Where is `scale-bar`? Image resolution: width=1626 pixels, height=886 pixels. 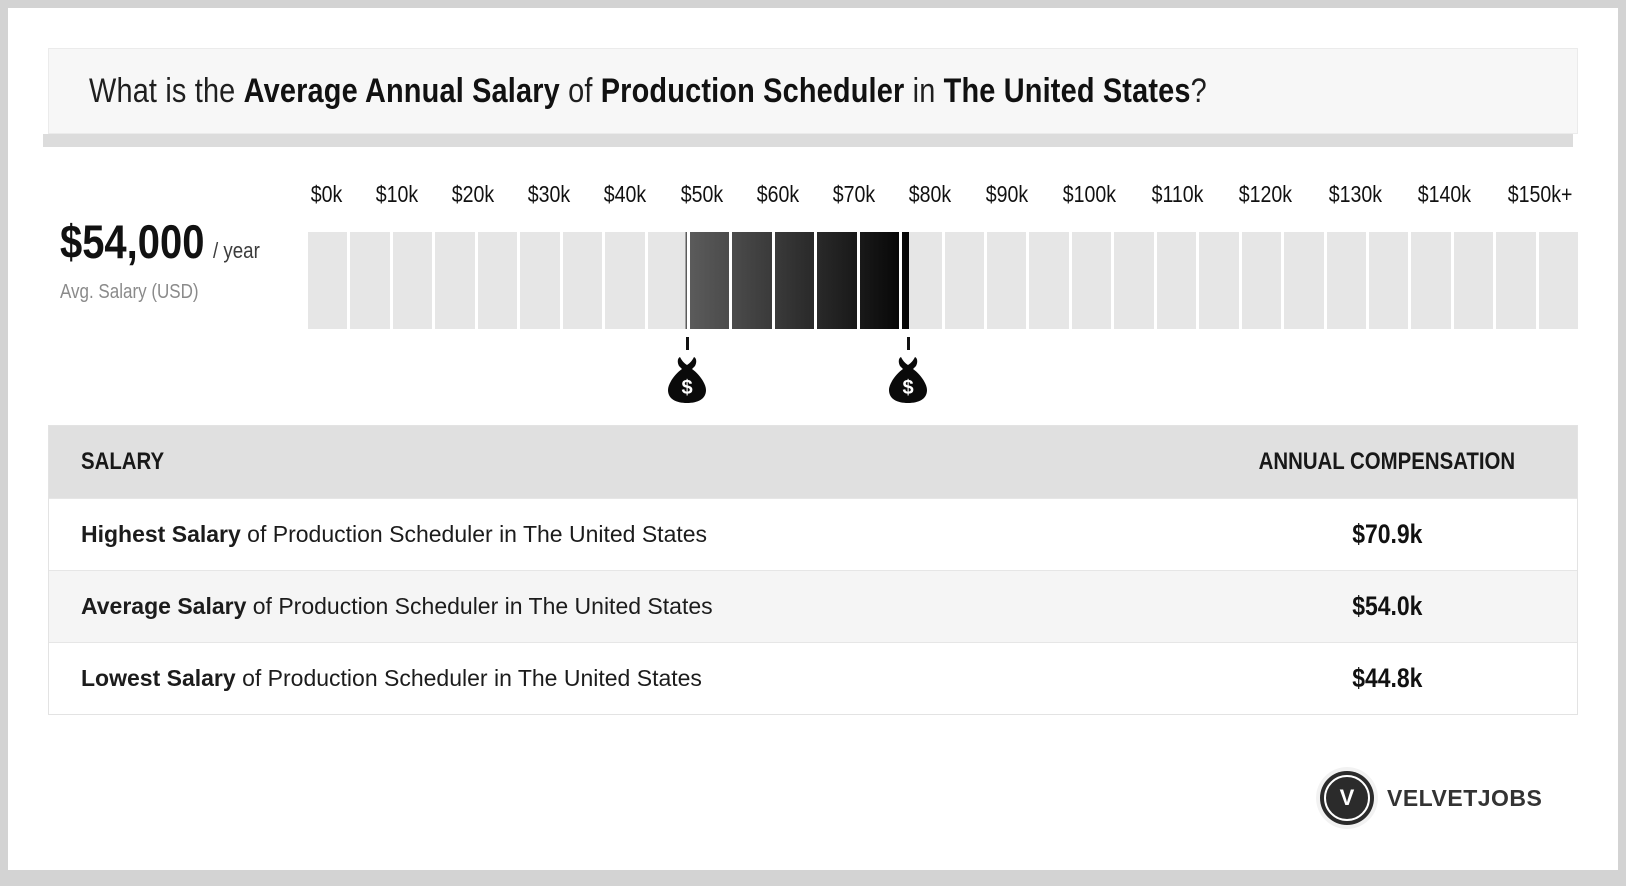 scale-bar is located at coordinates (943, 280).